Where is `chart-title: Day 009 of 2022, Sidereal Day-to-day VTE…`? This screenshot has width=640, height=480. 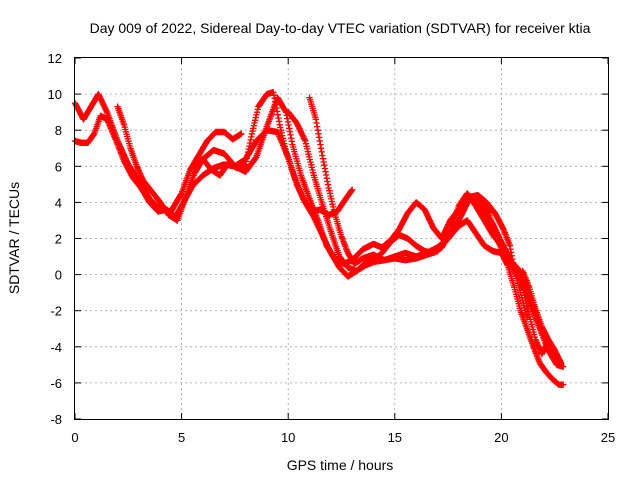 chart-title: Day 009 of 2022, Sidereal Day-to-day VTE… is located at coordinates (340, 28).